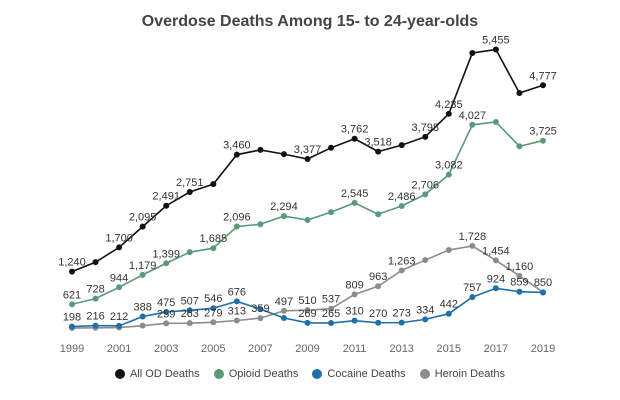  What do you see at coordinates (472, 245) in the screenshot?
I see `heroin-deaths-point-2016` at bounding box center [472, 245].